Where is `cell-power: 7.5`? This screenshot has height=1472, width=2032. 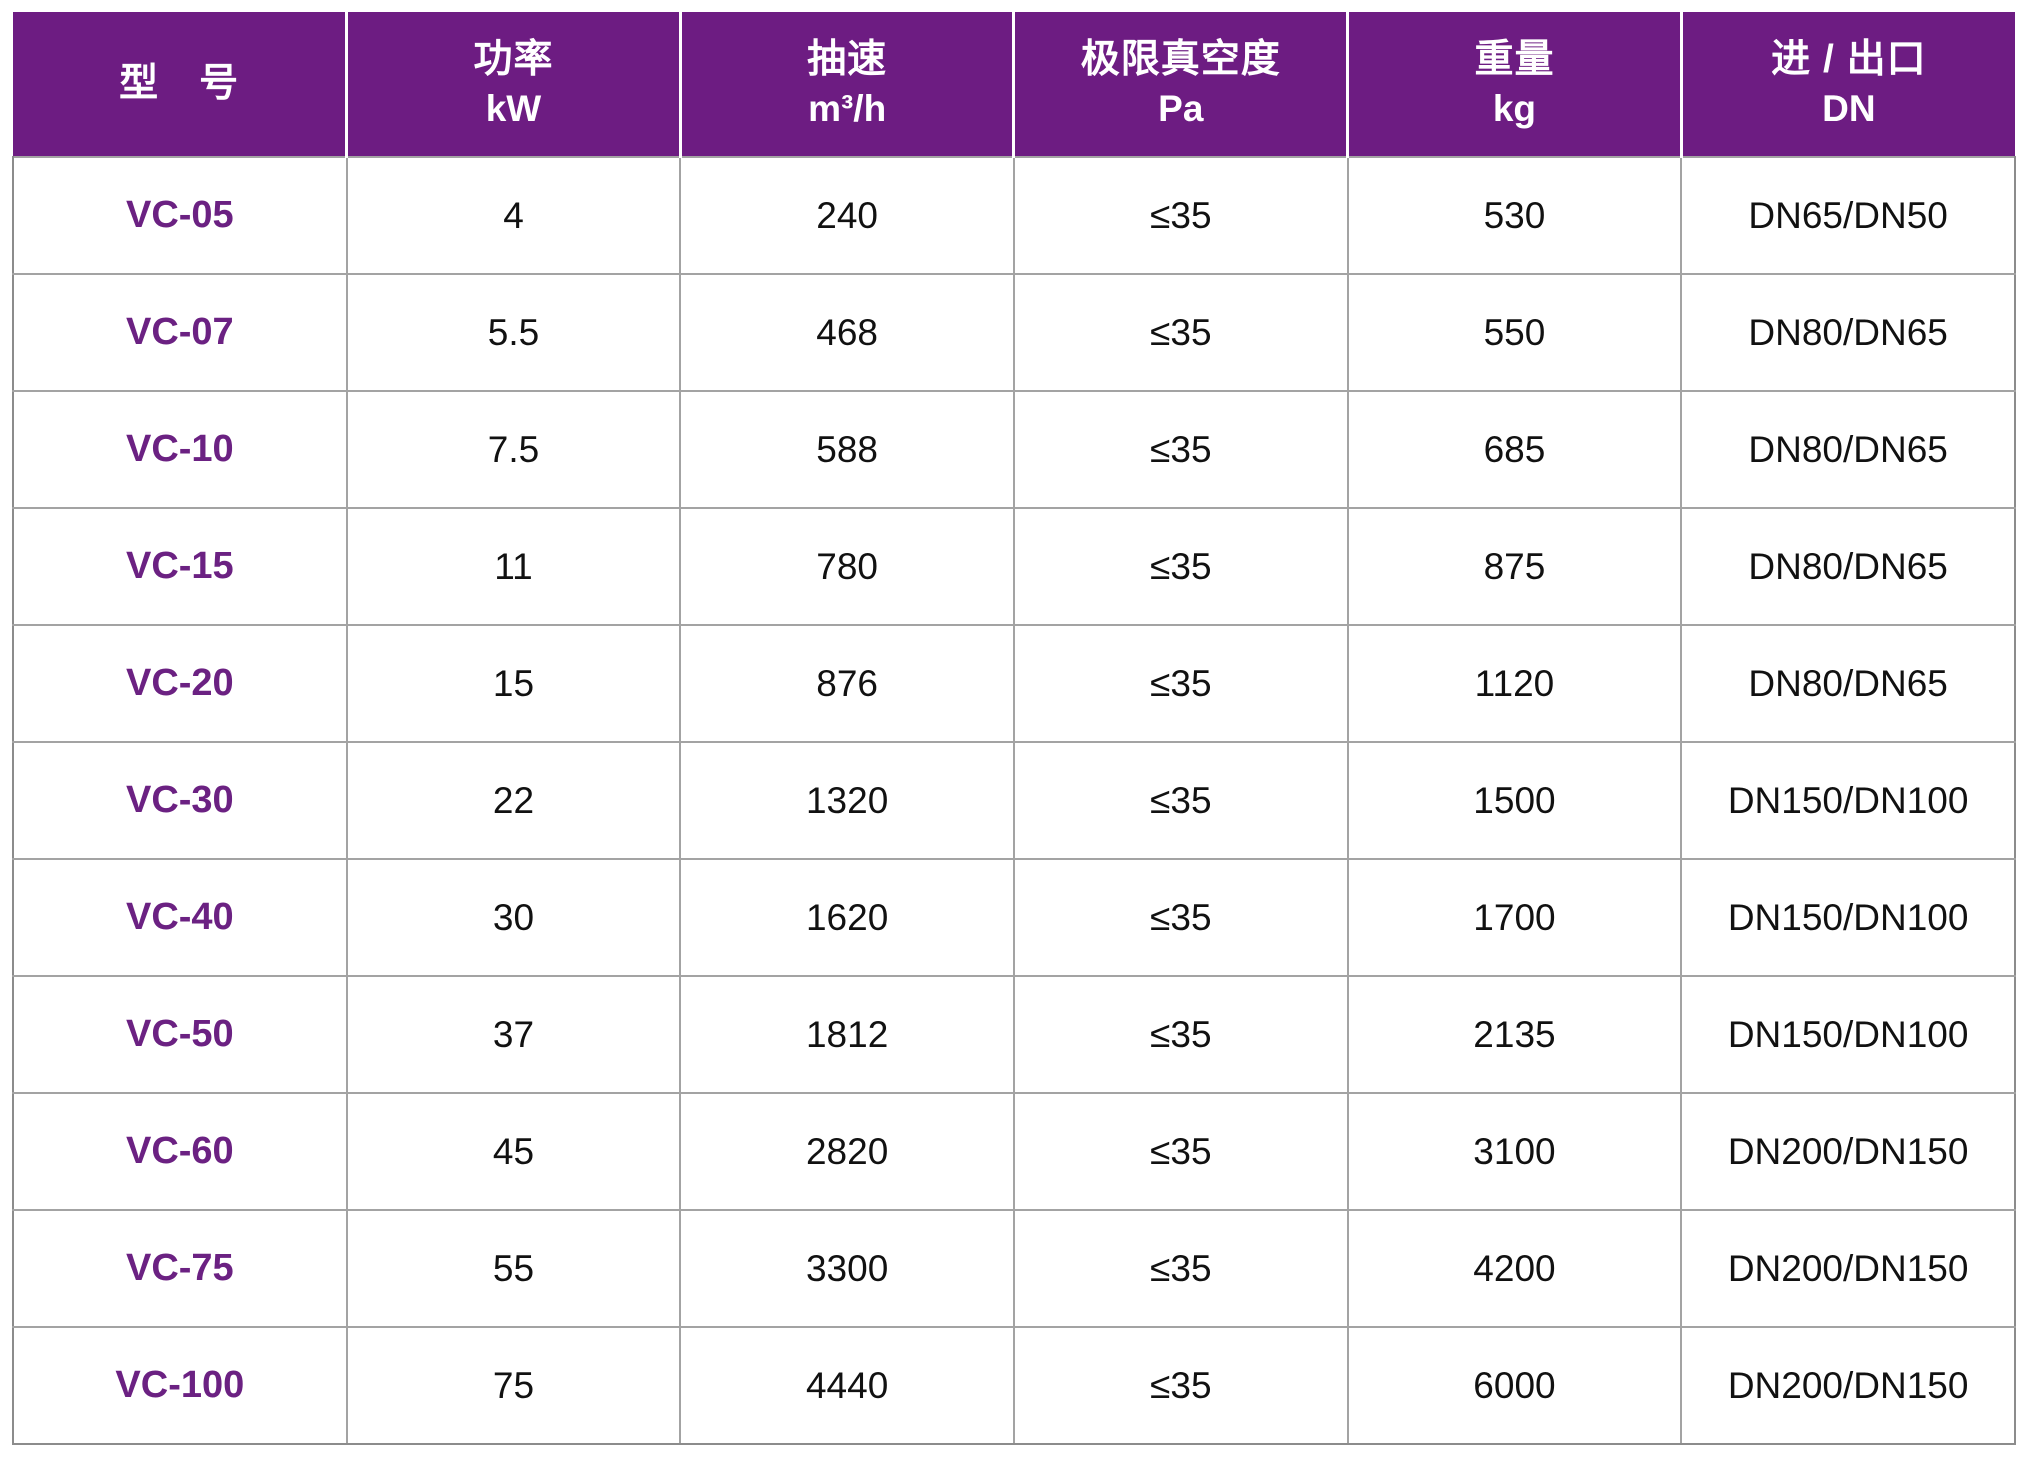
cell-power: 7.5 is located at coordinates (513, 449).